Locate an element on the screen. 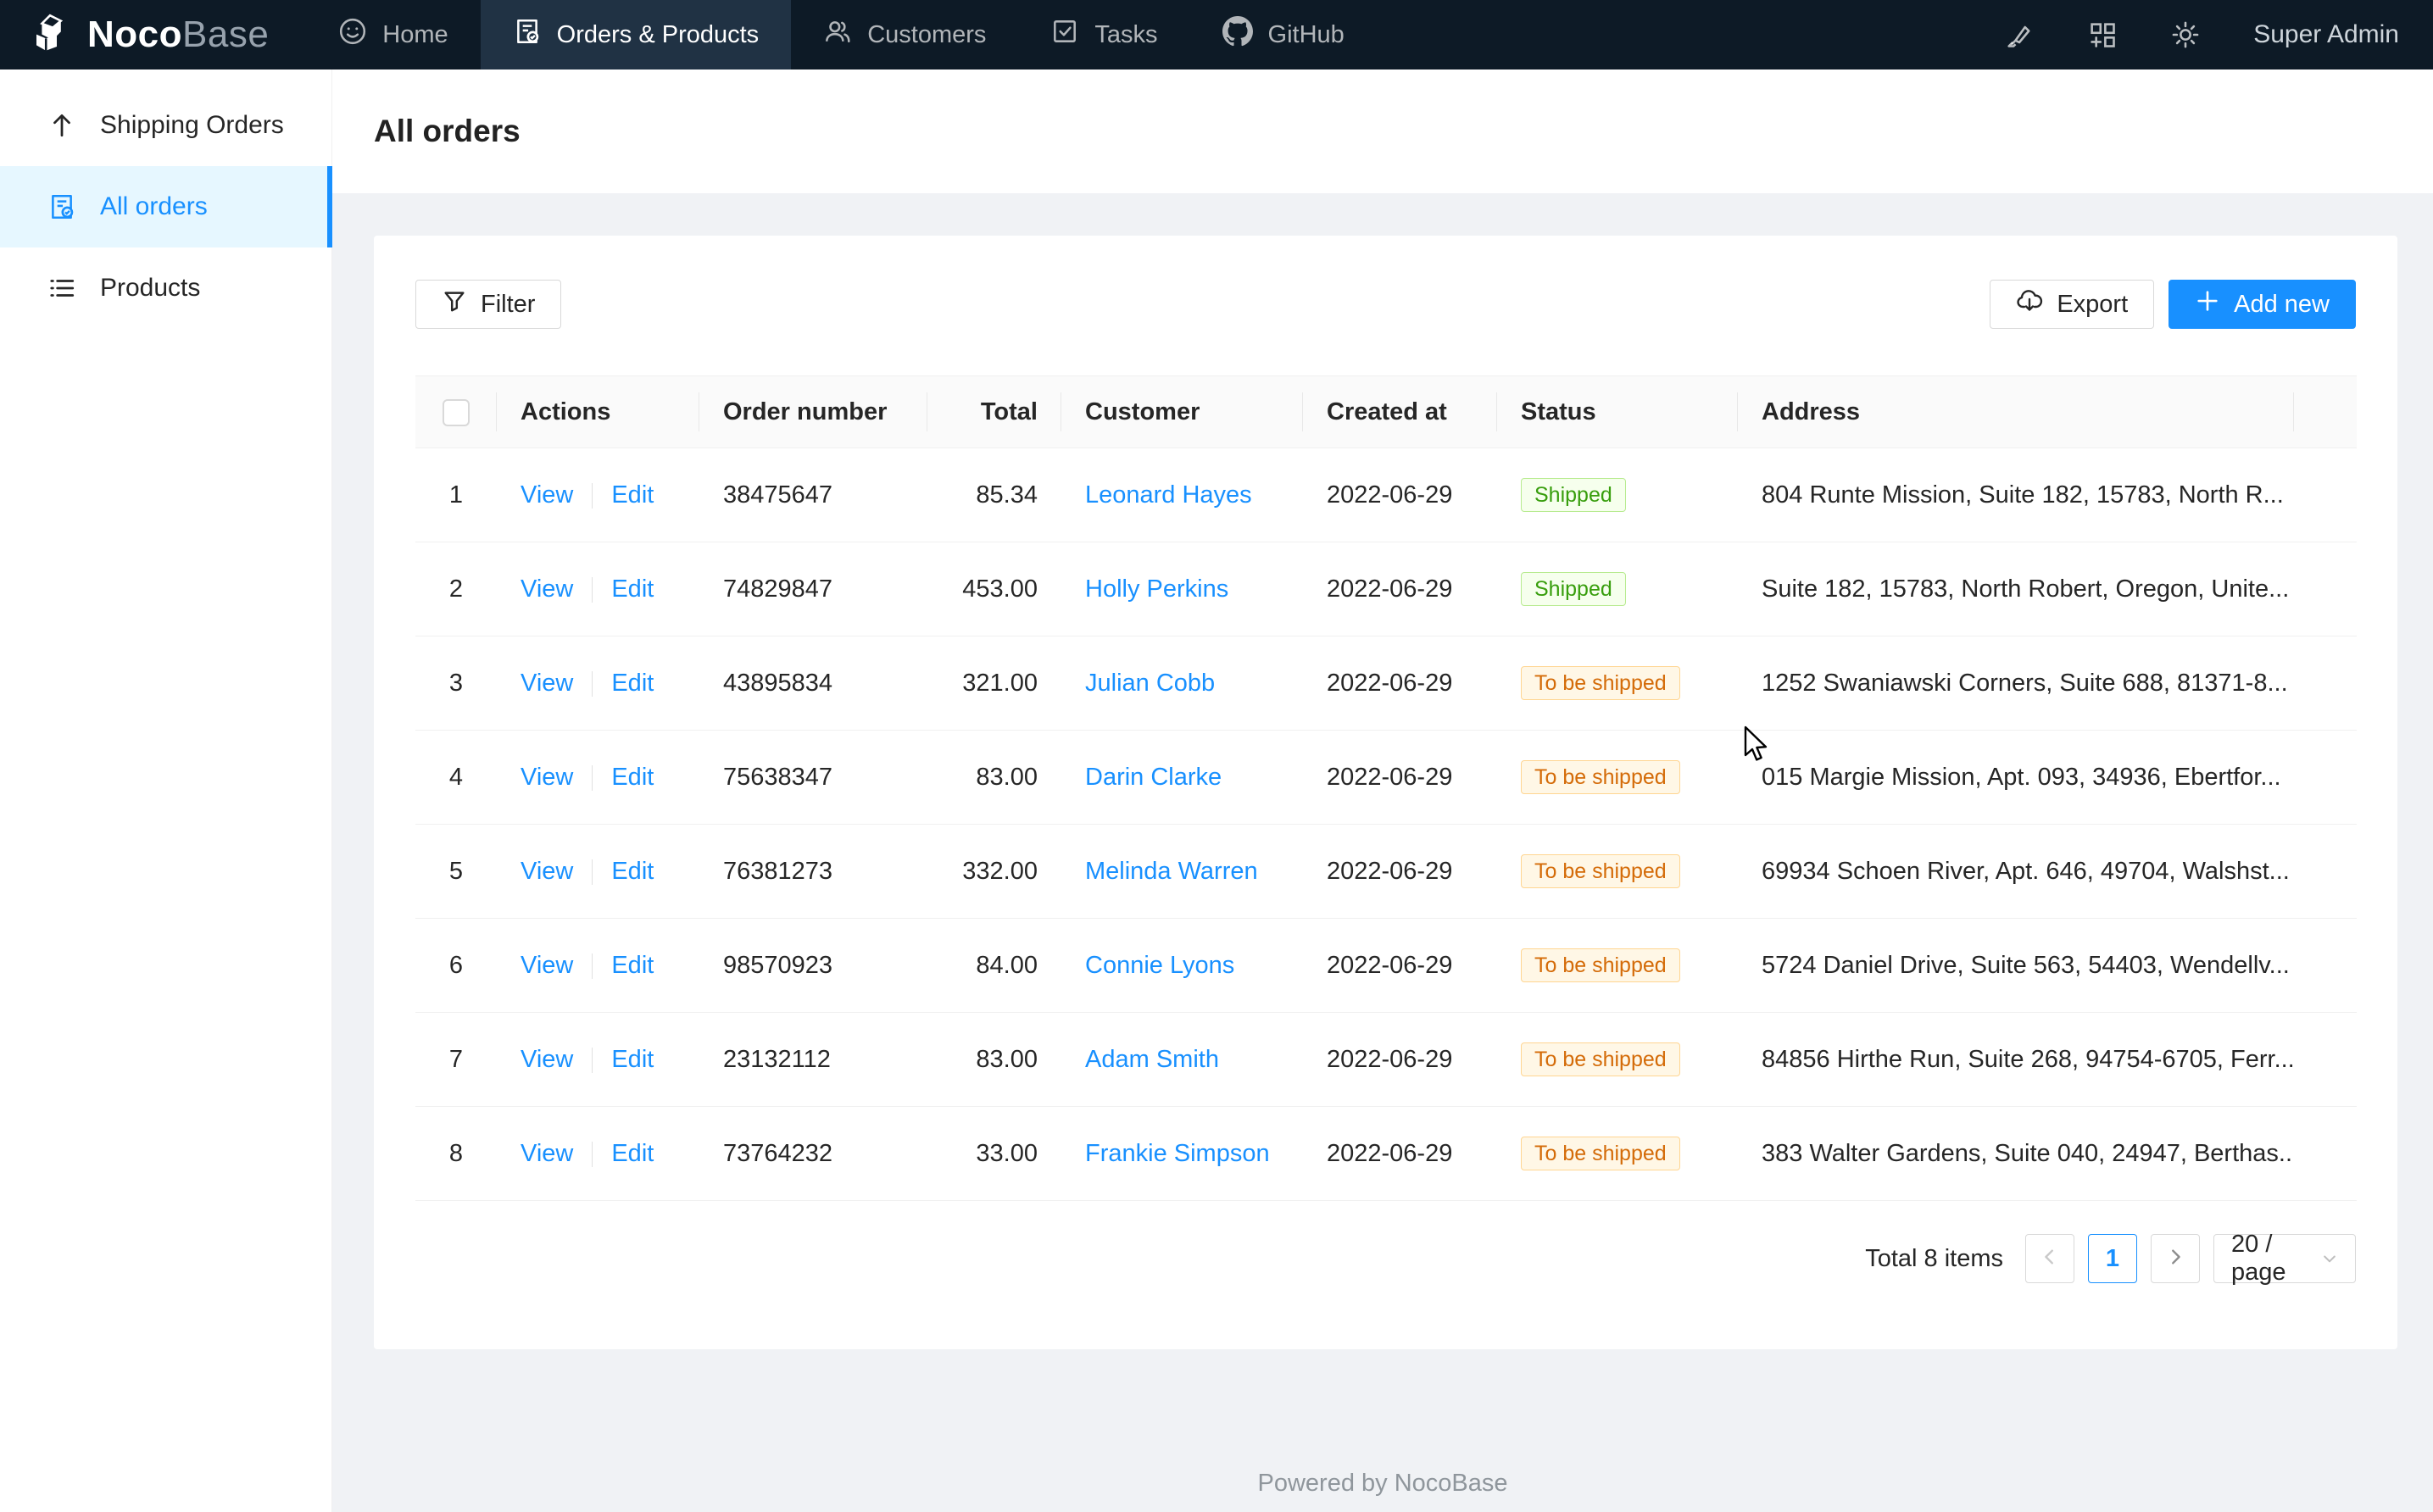  nocobase-logo: NocoBase is located at coordinates (153, 34).